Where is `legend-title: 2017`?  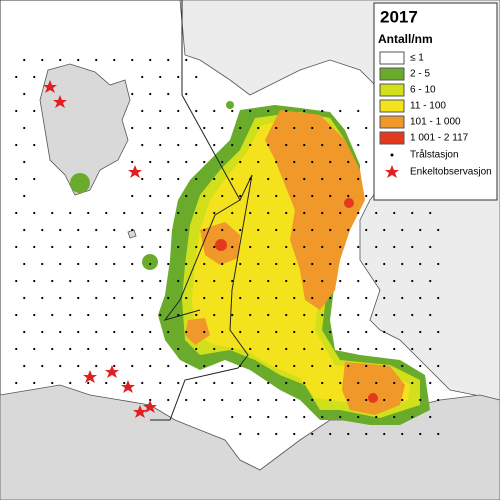
legend-title: 2017 is located at coordinates (399, 16).